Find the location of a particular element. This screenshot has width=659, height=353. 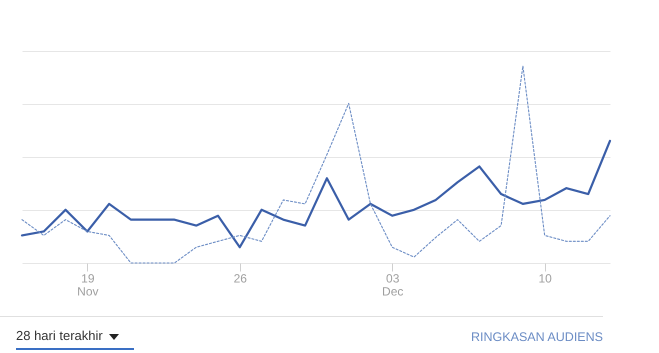

text: RINGKASAN AUDIENS is located at coordinates (537, 337).